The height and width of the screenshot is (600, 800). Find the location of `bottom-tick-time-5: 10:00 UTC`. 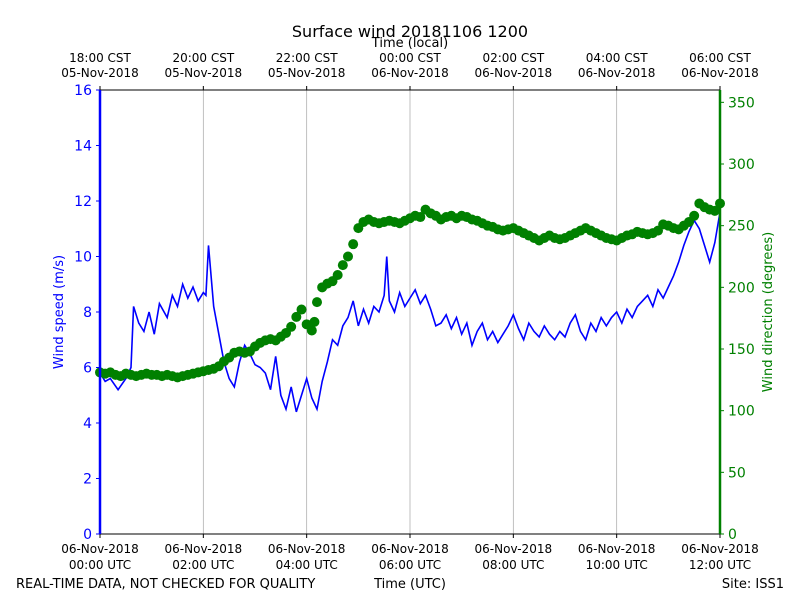

bottom-tick-time-5: 10:00 UTC is located at coordinates (617, 565).